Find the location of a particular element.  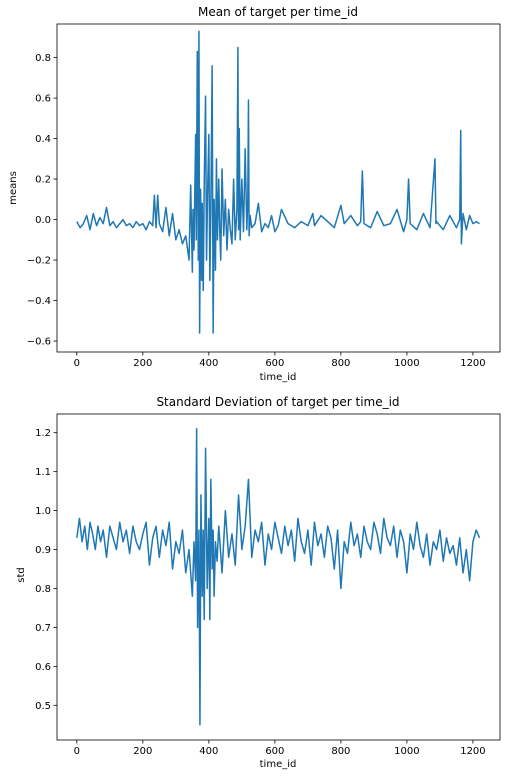

y-tick-label: 0.0 is located at coordinates (43, 220).